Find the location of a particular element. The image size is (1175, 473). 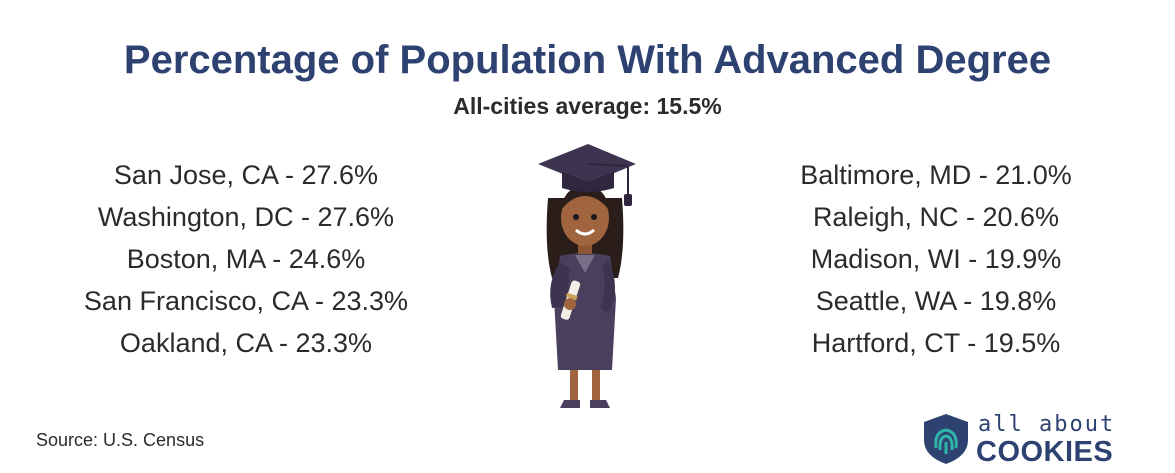

city-stat-row: Baltimore, MD - 21.0% is located at coordinates (936, 175).